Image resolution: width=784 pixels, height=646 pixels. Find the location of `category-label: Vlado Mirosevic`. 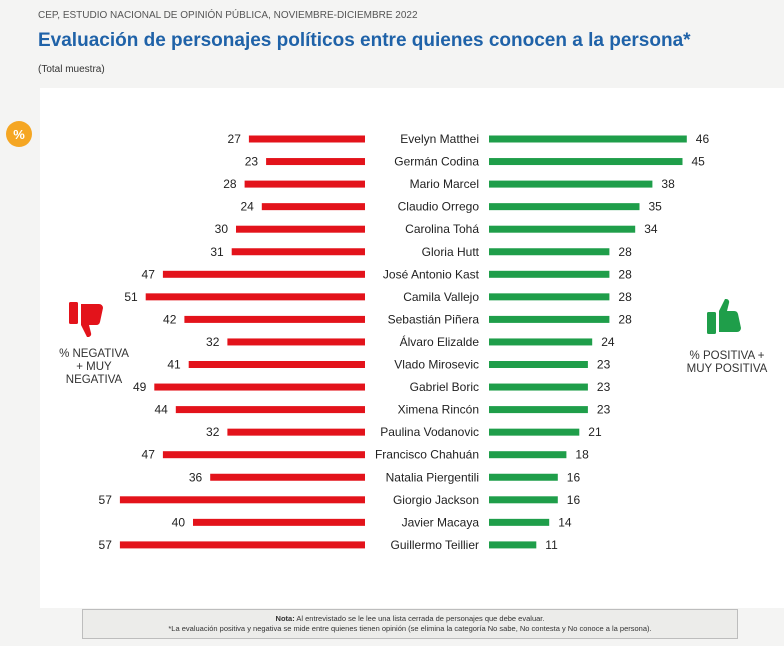

category-label: Vlado Mirosevic is located at coordinates (436, 365).